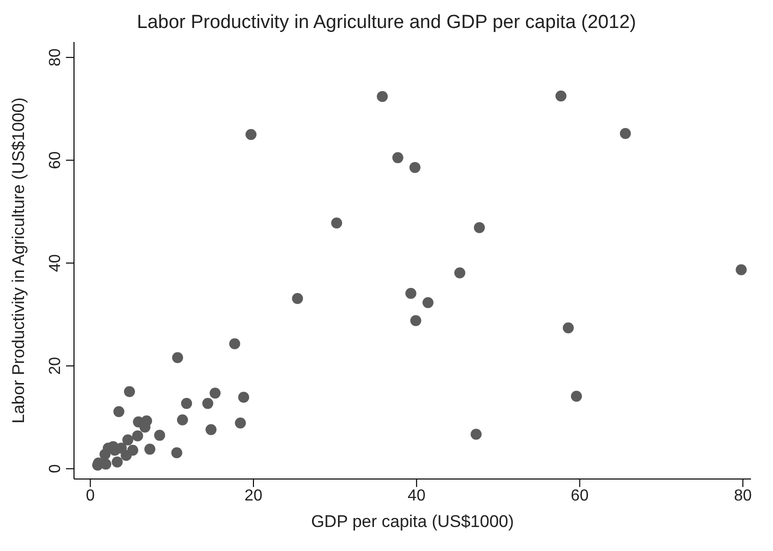 The image size is (773, 551). What do you see at coordinates (743, 495) in the screenshot?
I see `x-tick-label: 80` at bounding box center [743, 495].